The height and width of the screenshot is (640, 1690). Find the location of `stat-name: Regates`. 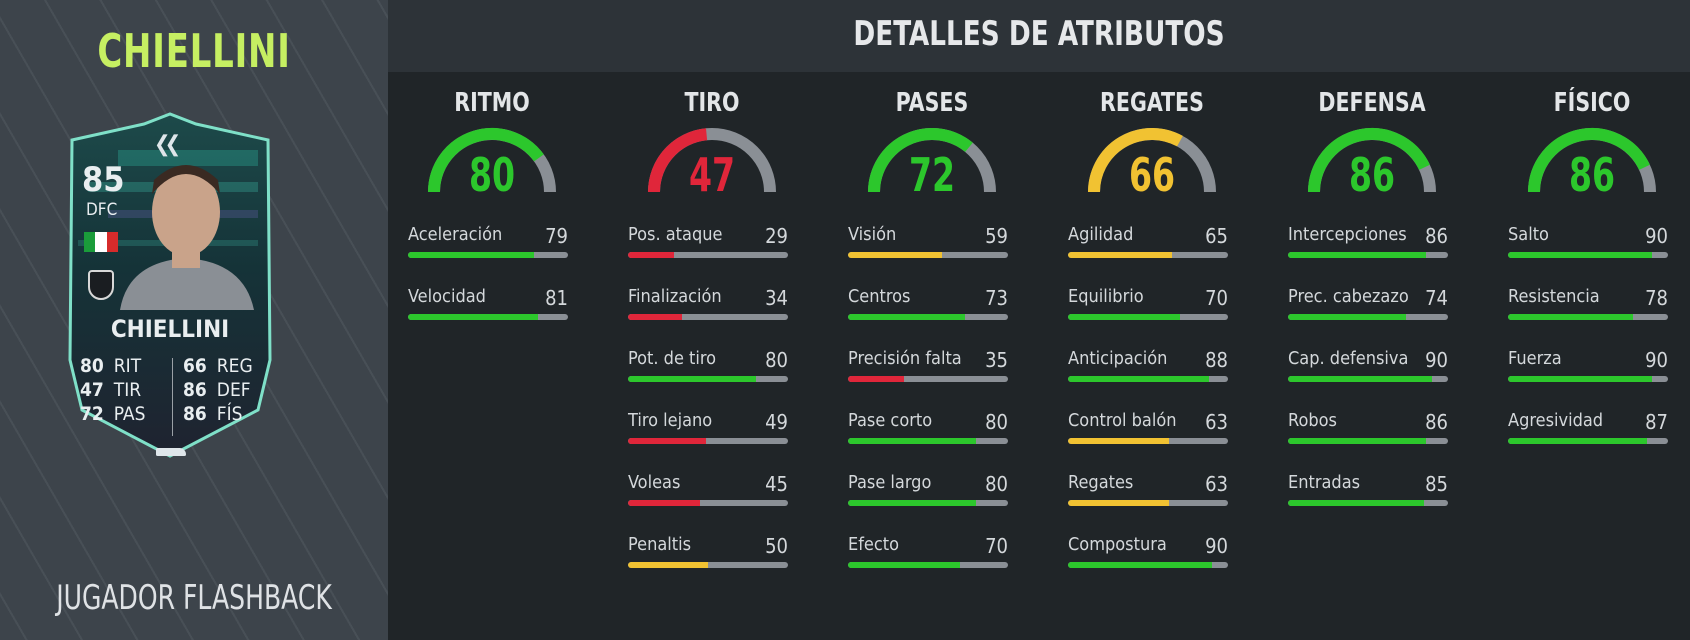

stat-name: Regates is located at coordinates (1101, 482).